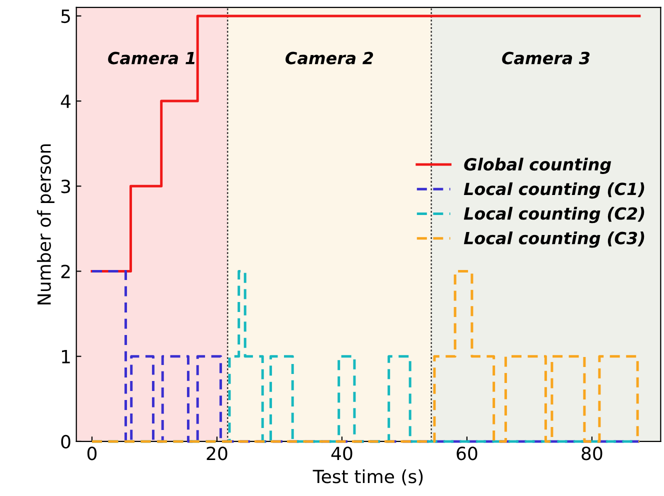 The image size is (664, 496). I want to click on x-tick-label: 0, so click(92, 453).